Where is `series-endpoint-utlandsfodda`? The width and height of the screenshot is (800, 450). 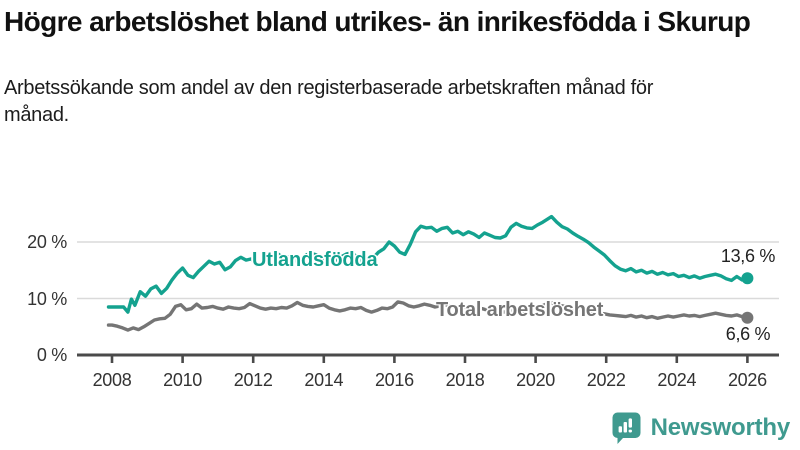 series-endpoint-utlandsfodda is located at coordinates (747, 278).